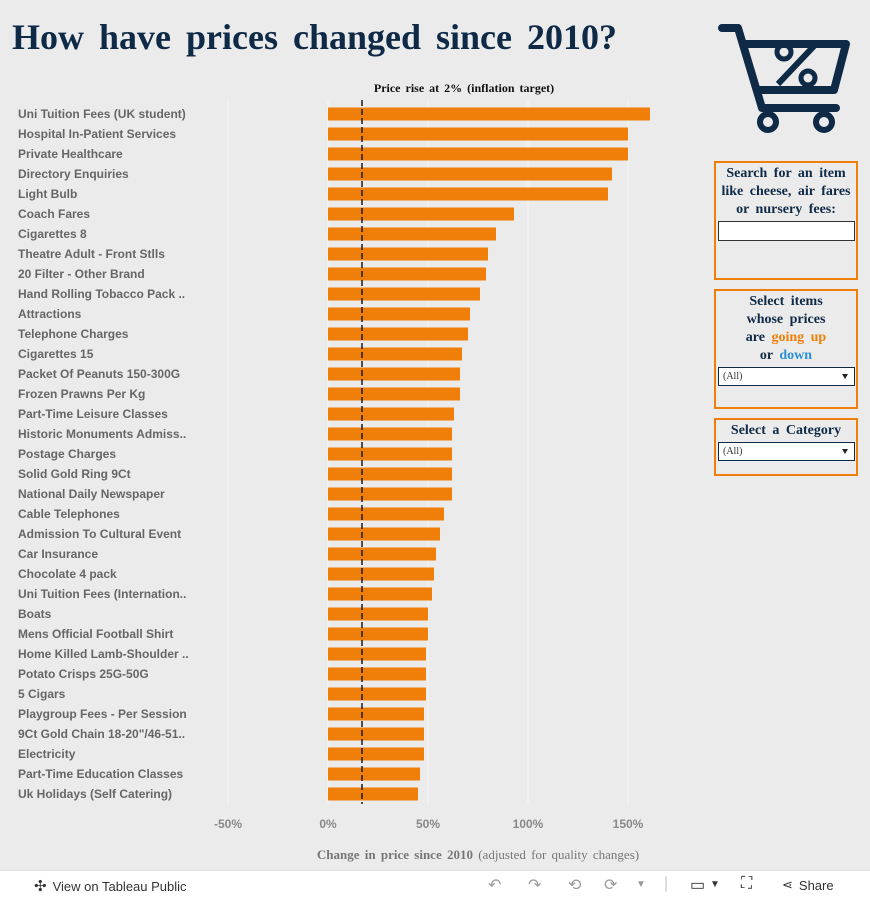 The width and height of the screenshot is (870, 897). I want to click on x-tick-label: 100%, so click(528, 824).